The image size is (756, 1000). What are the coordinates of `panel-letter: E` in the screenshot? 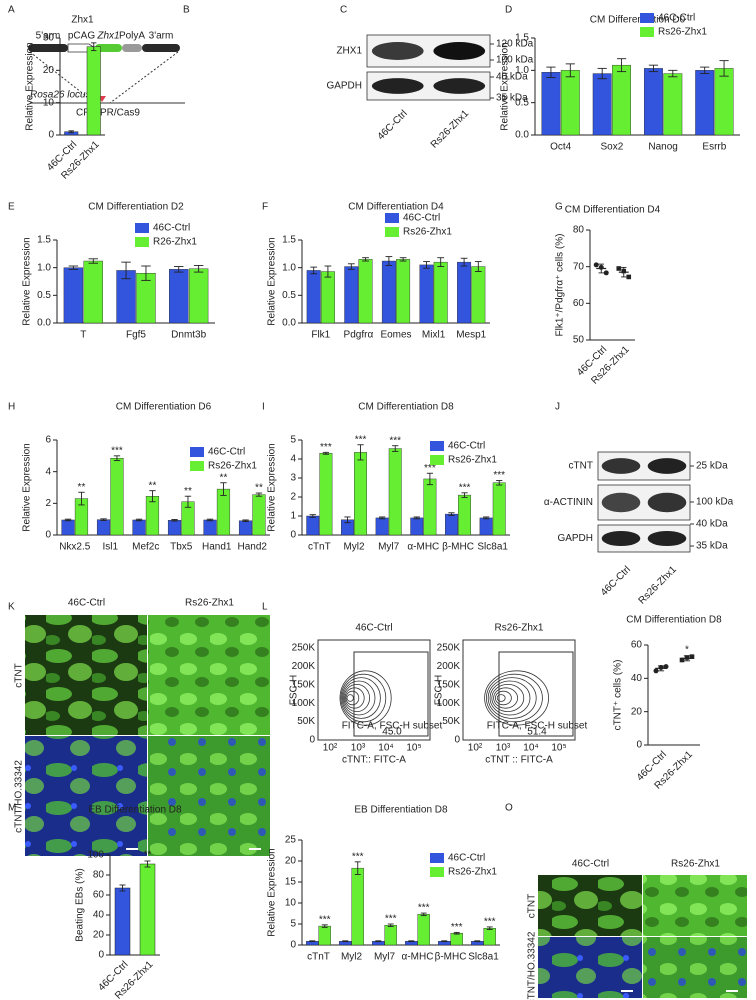 It's located at (11, 207).